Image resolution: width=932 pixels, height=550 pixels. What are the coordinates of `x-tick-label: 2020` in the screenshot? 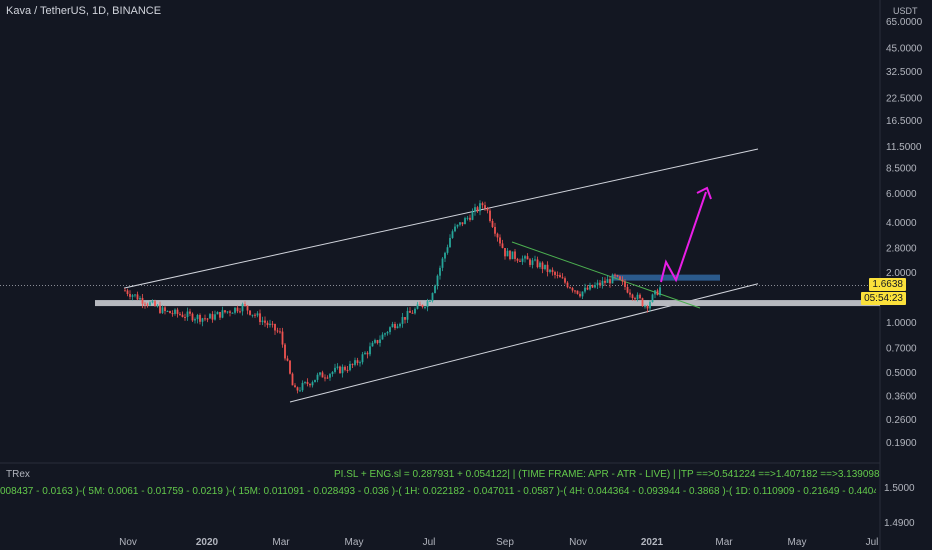 It's located at (207, 542).